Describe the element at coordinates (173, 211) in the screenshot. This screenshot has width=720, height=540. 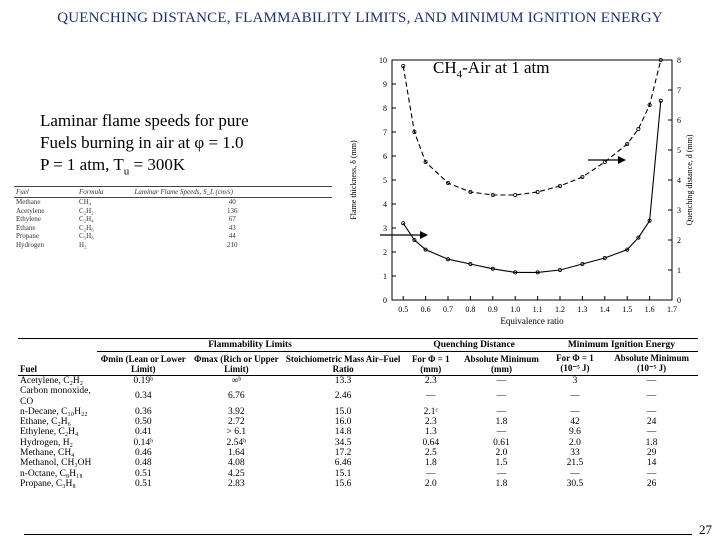
I see `table-row: Acetylene C₂H₂ 136` at that location.